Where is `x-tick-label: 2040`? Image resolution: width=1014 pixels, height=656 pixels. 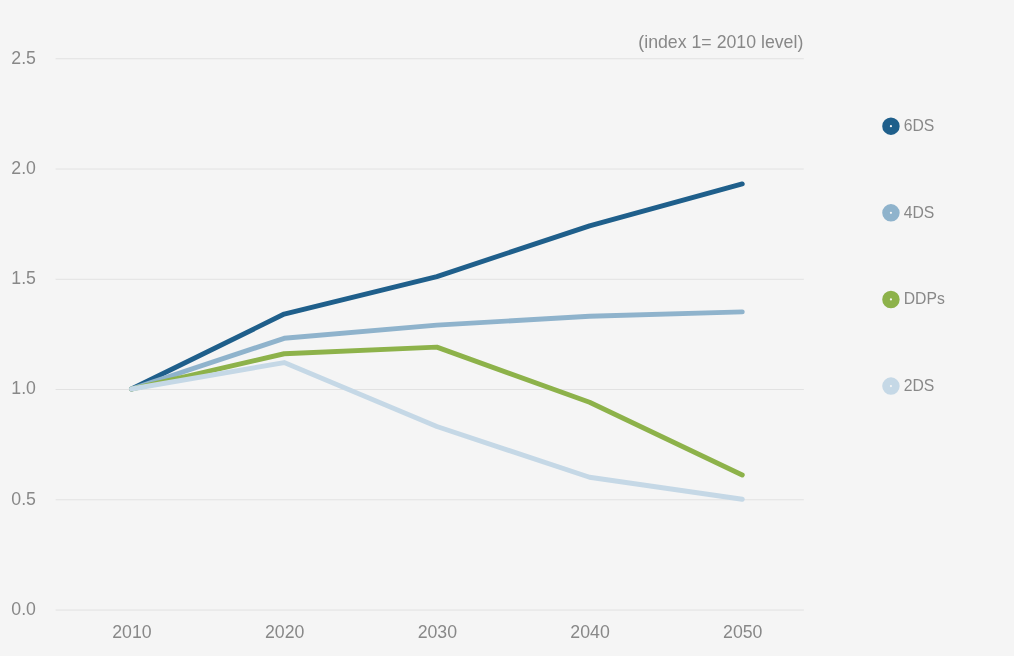 x-tick-label: 2040 is located at coordinates (590, 631).